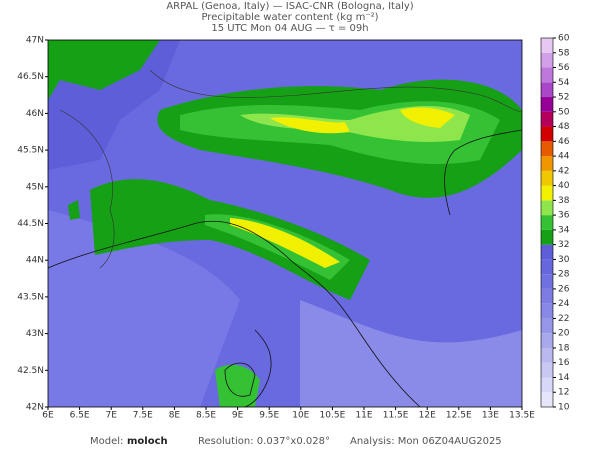 This screenshot has width=600, height=450. I want to click on x-tick-label: 11.5E, so click(396, 416).